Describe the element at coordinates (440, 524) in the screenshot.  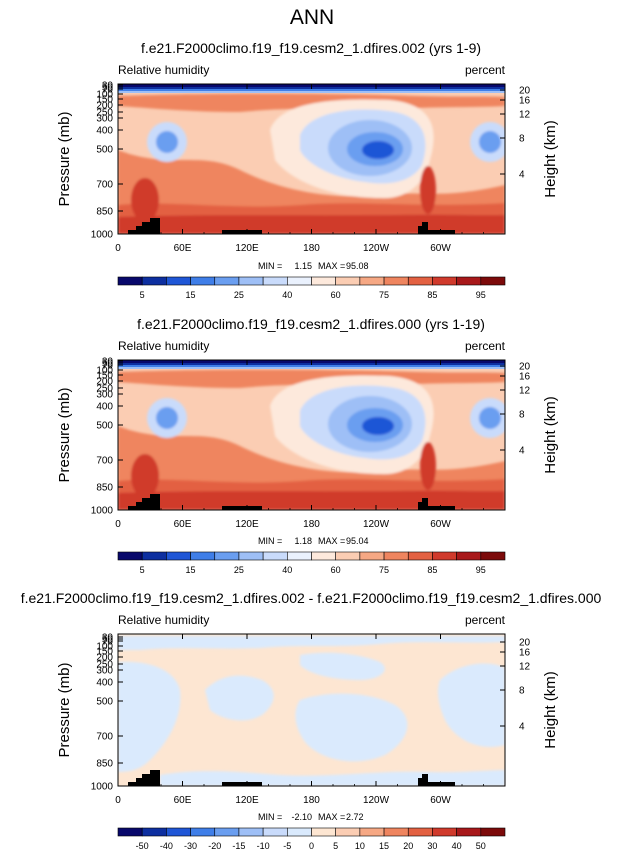
I see `x-tick-label: 60W` at that location.